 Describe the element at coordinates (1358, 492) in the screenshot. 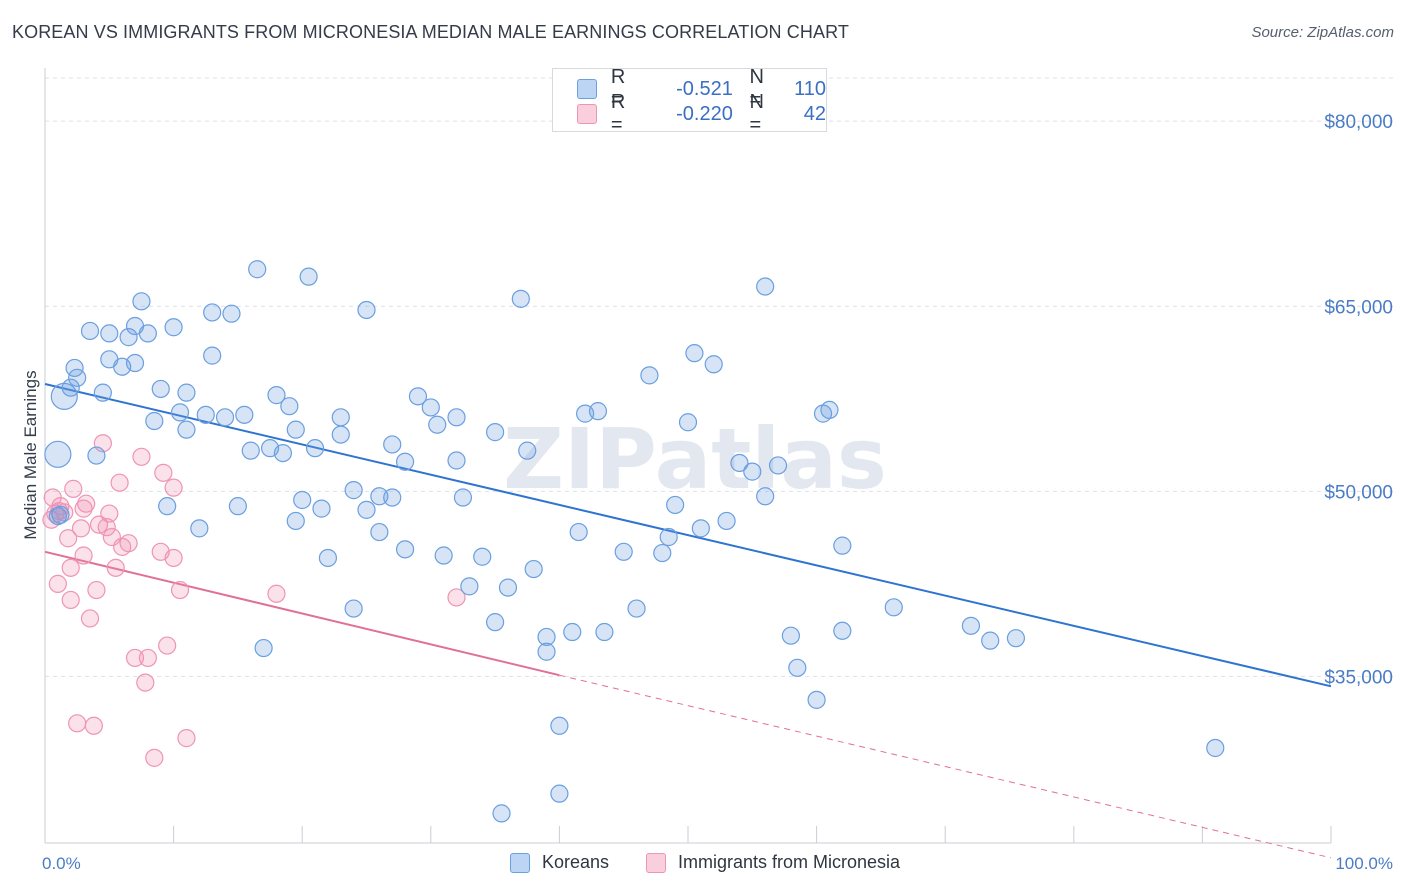

I see `y-tick-label: $50,000` at that location.